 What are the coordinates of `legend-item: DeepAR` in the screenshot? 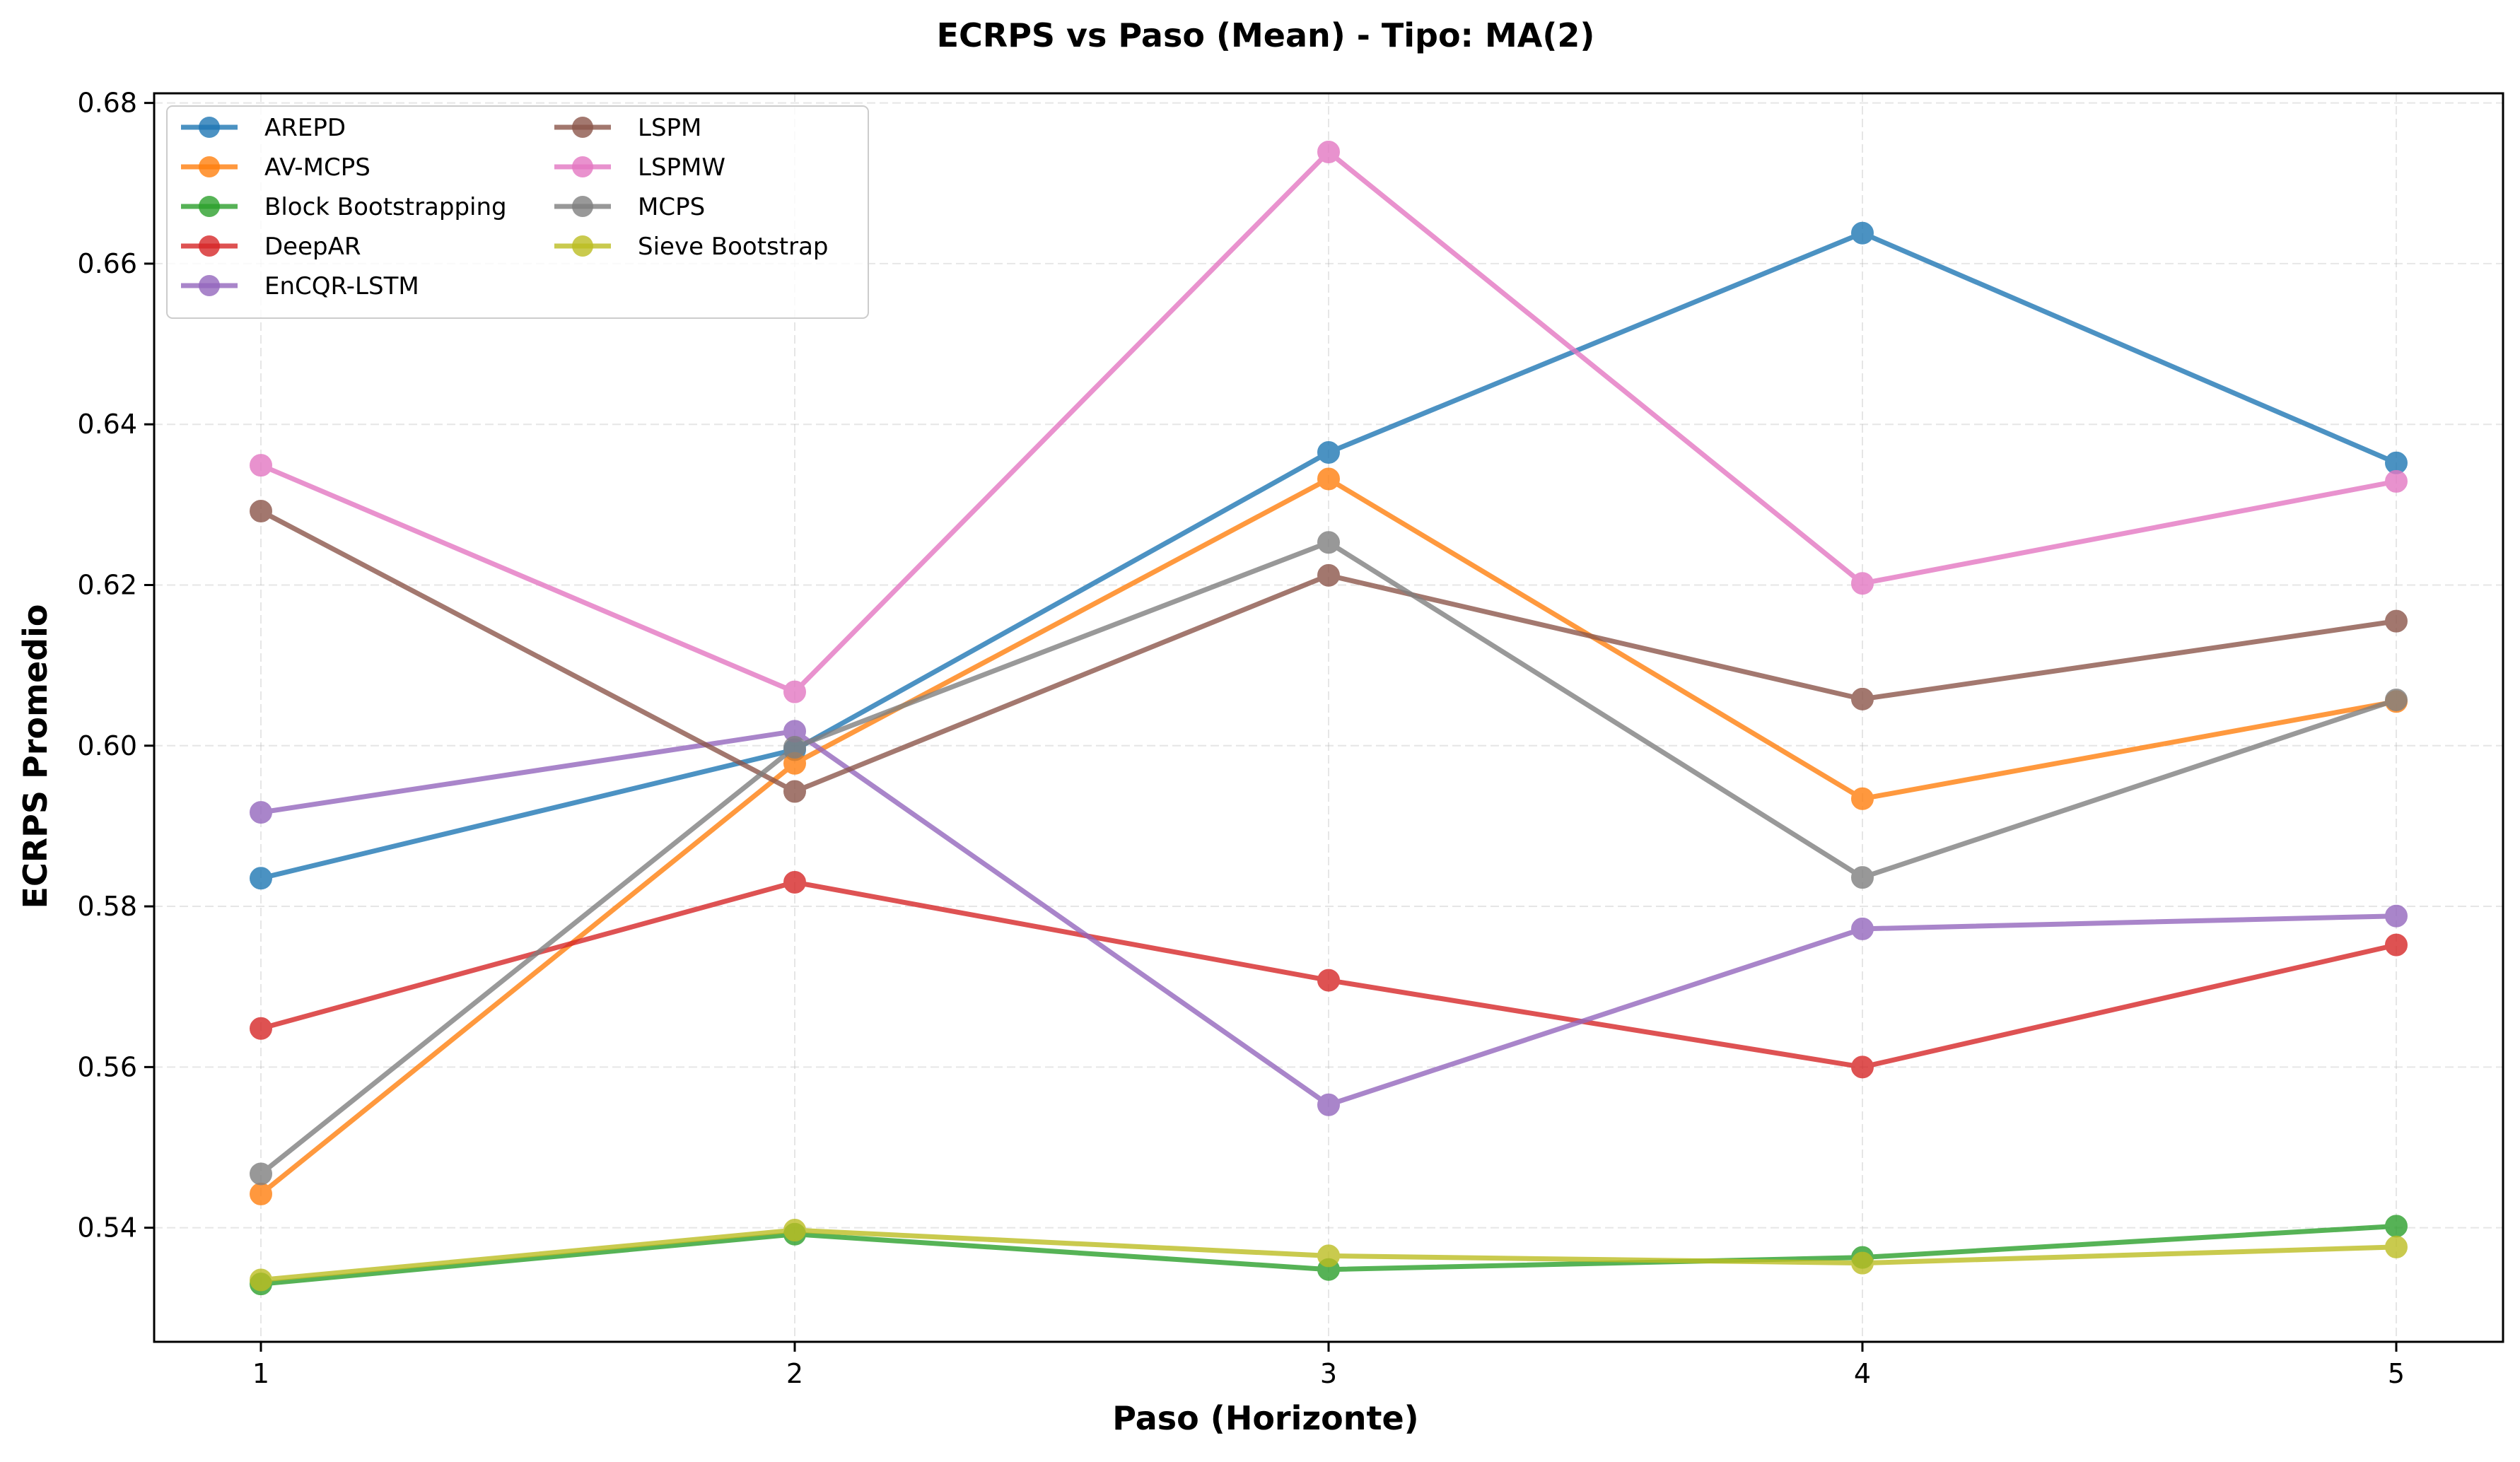 It's located at (271, 247).